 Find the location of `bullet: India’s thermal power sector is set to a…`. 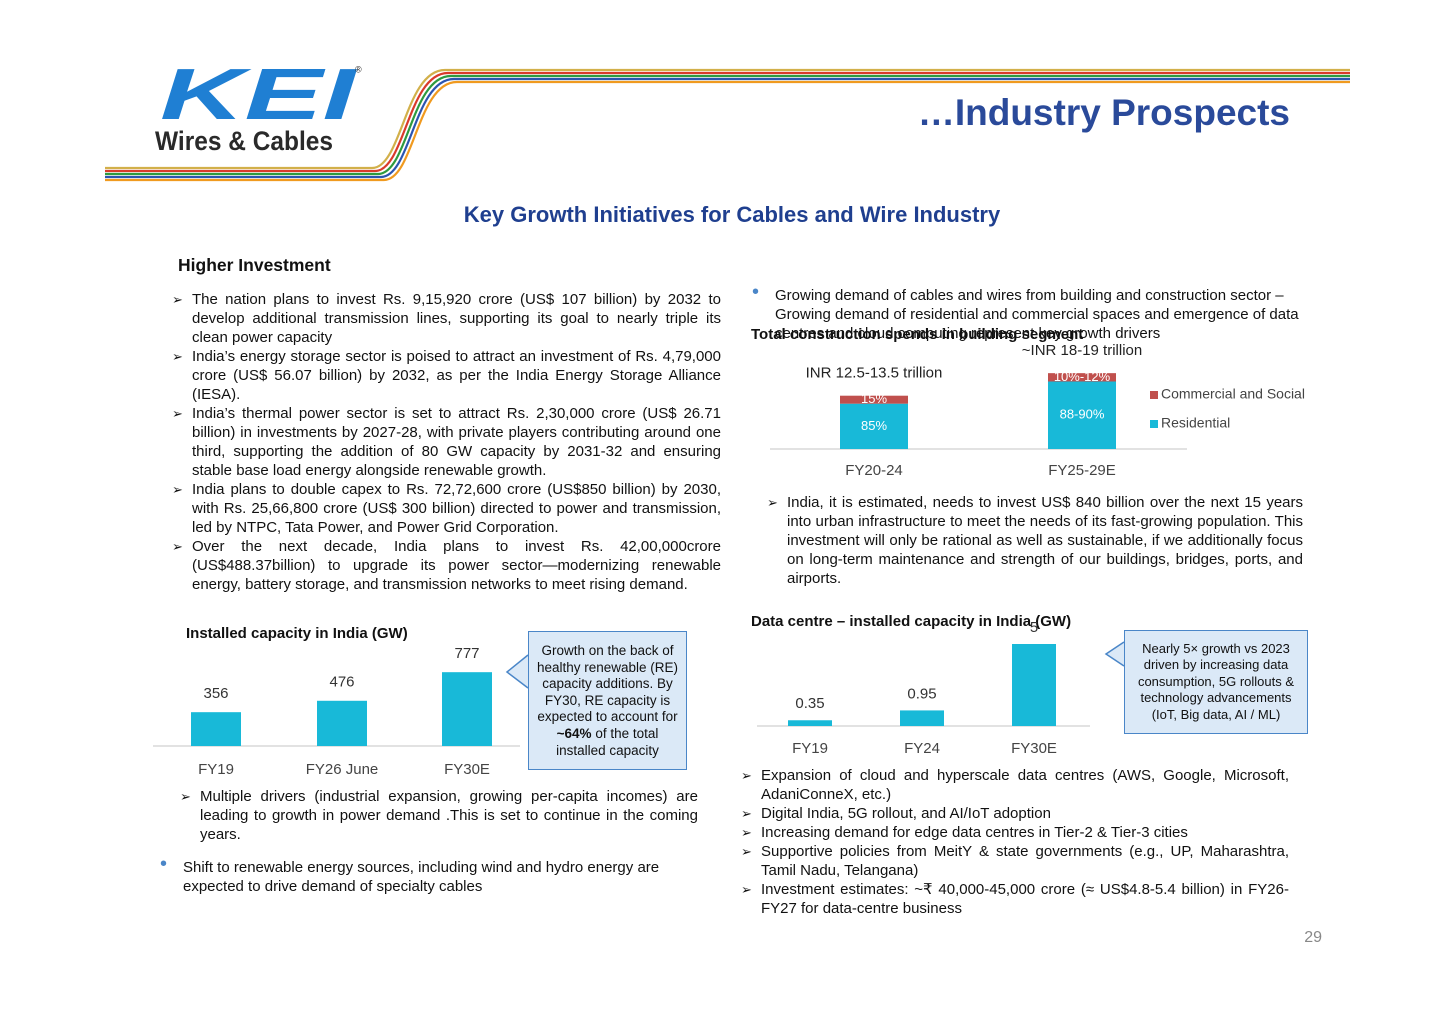

bullet: India’s thermal power sector is set to a… is located at coordinates (446, 442).